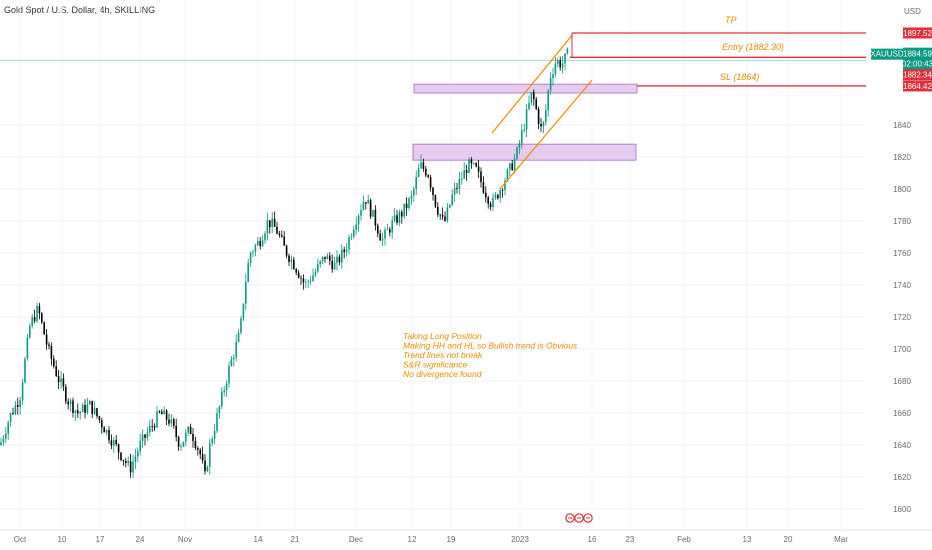 This screenshot has width=932, height=550. What do you see at coordinates (902, 253) in the screenshot?
I see `y-tick-label: 1760` at bounding box center [902, 253].